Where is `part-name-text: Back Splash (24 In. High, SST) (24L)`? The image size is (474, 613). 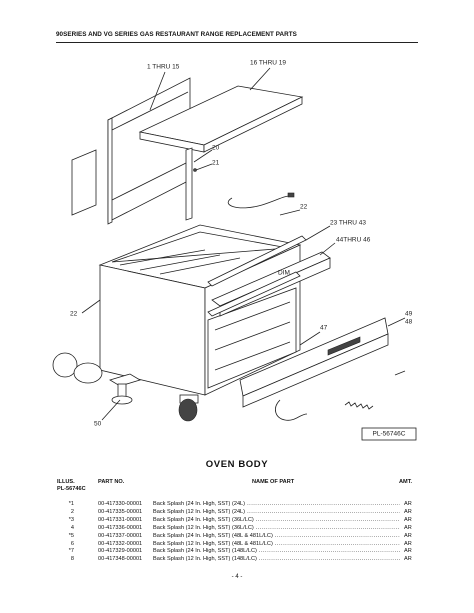
part-name-text: Back Splash (24 In. High, SST) (24L) is located at coordinates (199, 504).